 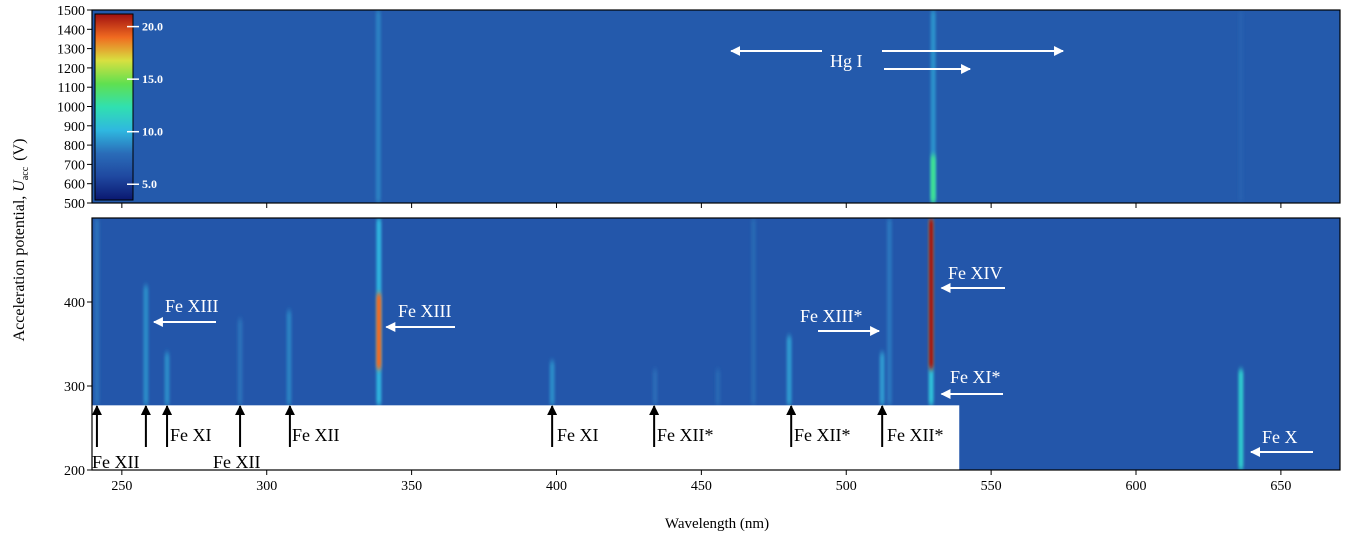 What do you see at coordinates (74, 146) in the screenshot?
I see `y-tick-label: 800` at bounding box center [74, 146].